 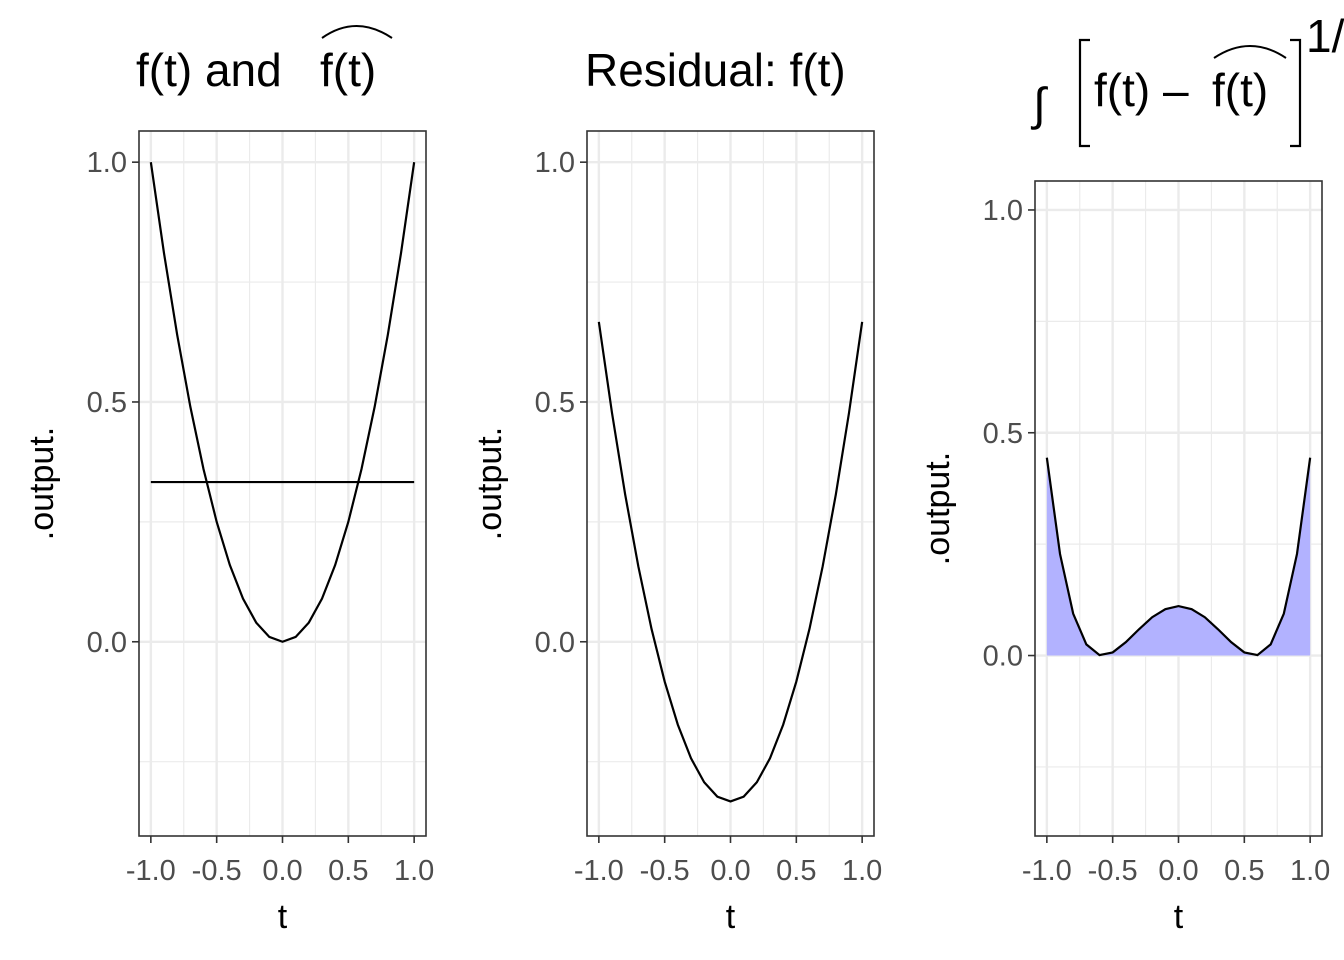 I want to click on title-text: Residual: f(t), so click(x=715, y=70).